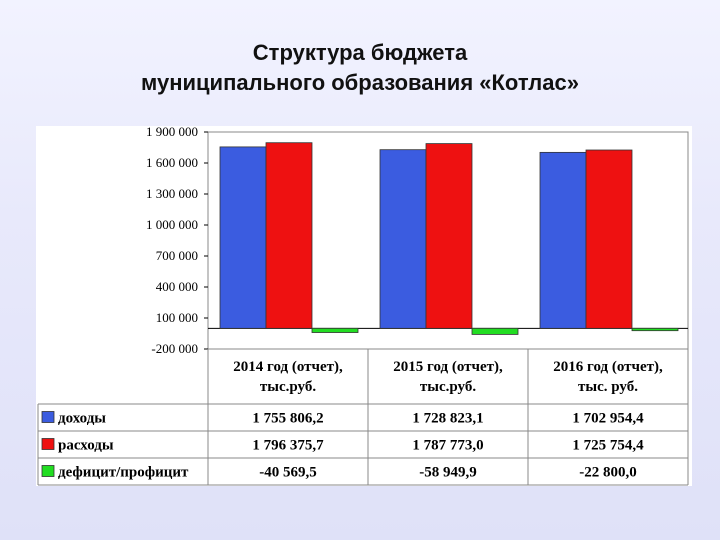  Describe the element at coordinates (177, 286) in the screenshot. I see `y-tick-label: 400 000` at that location.